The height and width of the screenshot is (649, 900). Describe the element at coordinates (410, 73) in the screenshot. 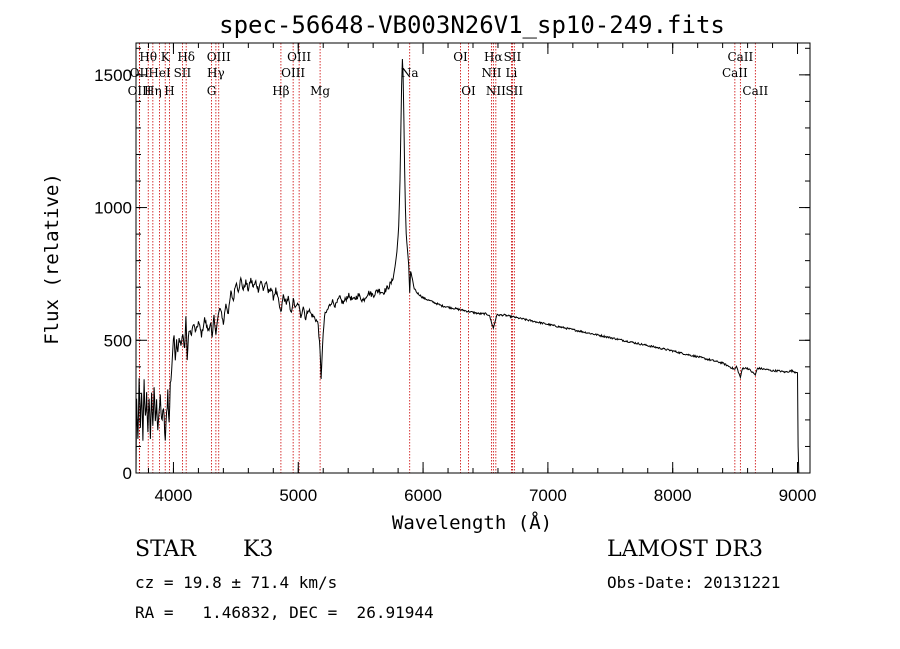

I see `spectral-line-label: Na` at that location.